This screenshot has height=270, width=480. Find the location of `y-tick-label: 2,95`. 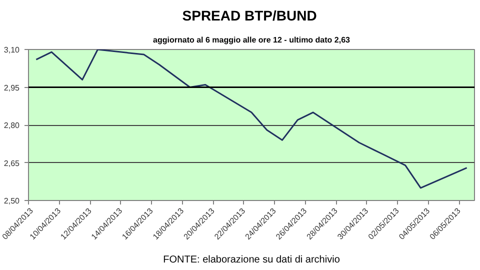

y-tick-label: 2,95 is located at coordinates (12, 87).